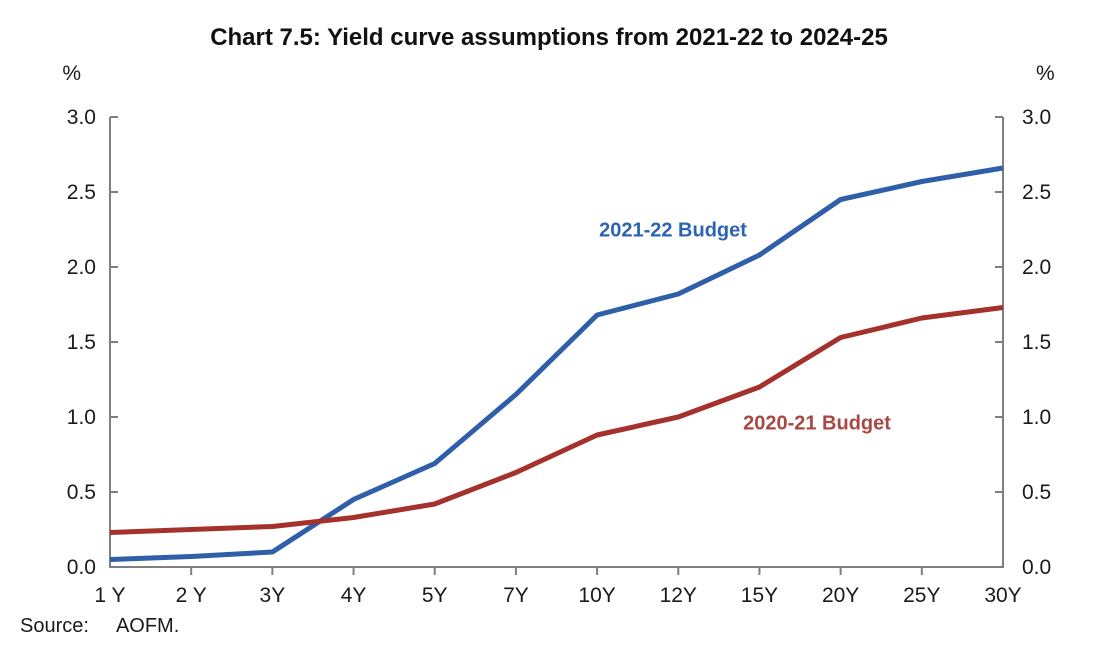  I want to click on y-axis-label-left: 0.5, so click(81, 492).